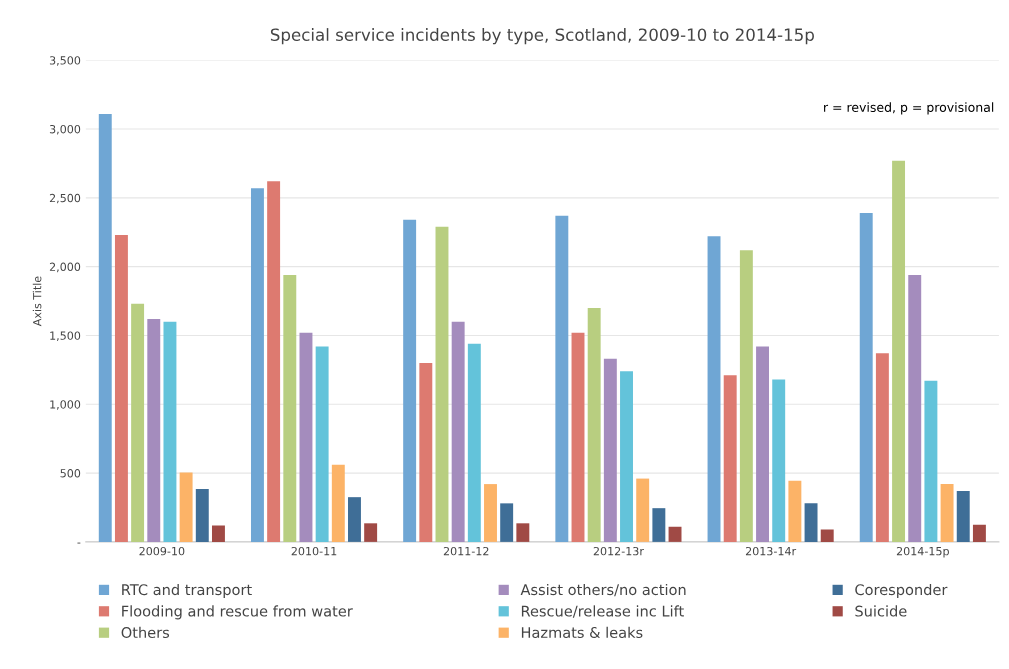 The image size is (1009, 669). Describe the element at coordinates (65, 61) in the screenshot. I see `y-tick-label: 3,500` at that location.